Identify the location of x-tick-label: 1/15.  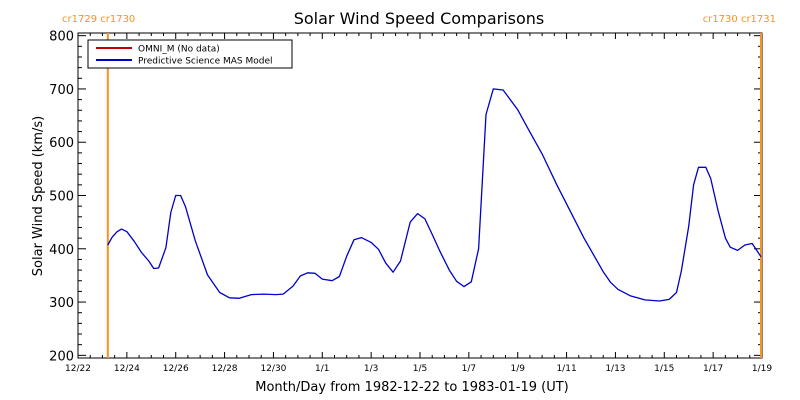
(664, 369).